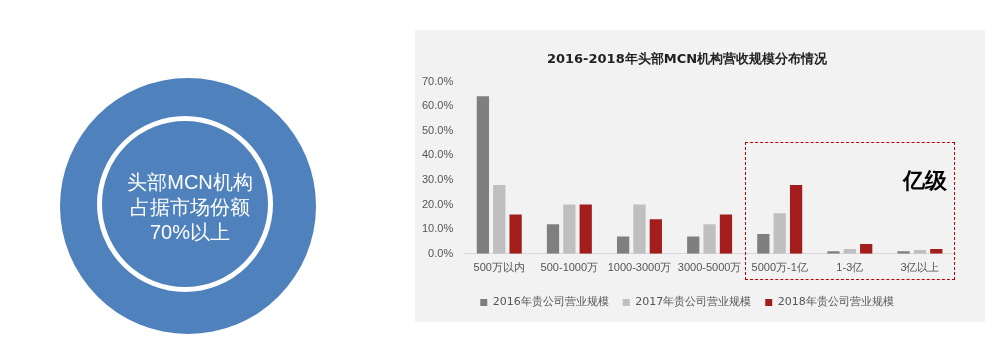 Image resolution: width=1002 pixels, height=348 pixels. Describe the element at coordinates (693, 302) in the screenshot. I see `legend-label: 2017年贵公司营业规模` at that location.